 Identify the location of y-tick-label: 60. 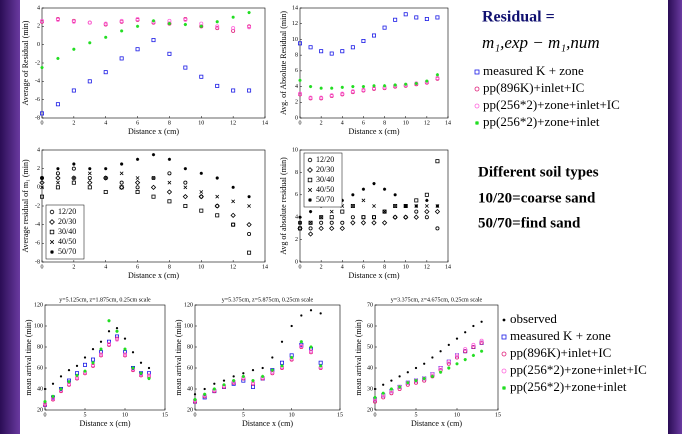
(370, 326).